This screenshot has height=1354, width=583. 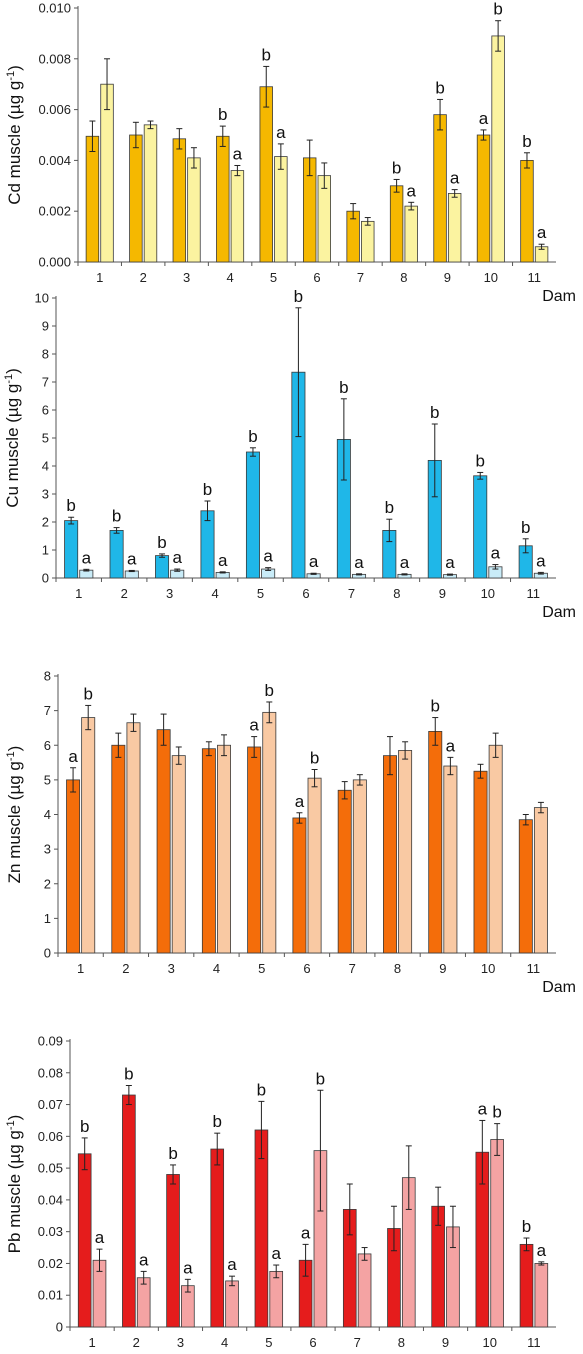 What do you see at coordinates (447, 277) in the screenshot?
I see `cd-x-tick-label: 9` at bounding box center [447, 277].